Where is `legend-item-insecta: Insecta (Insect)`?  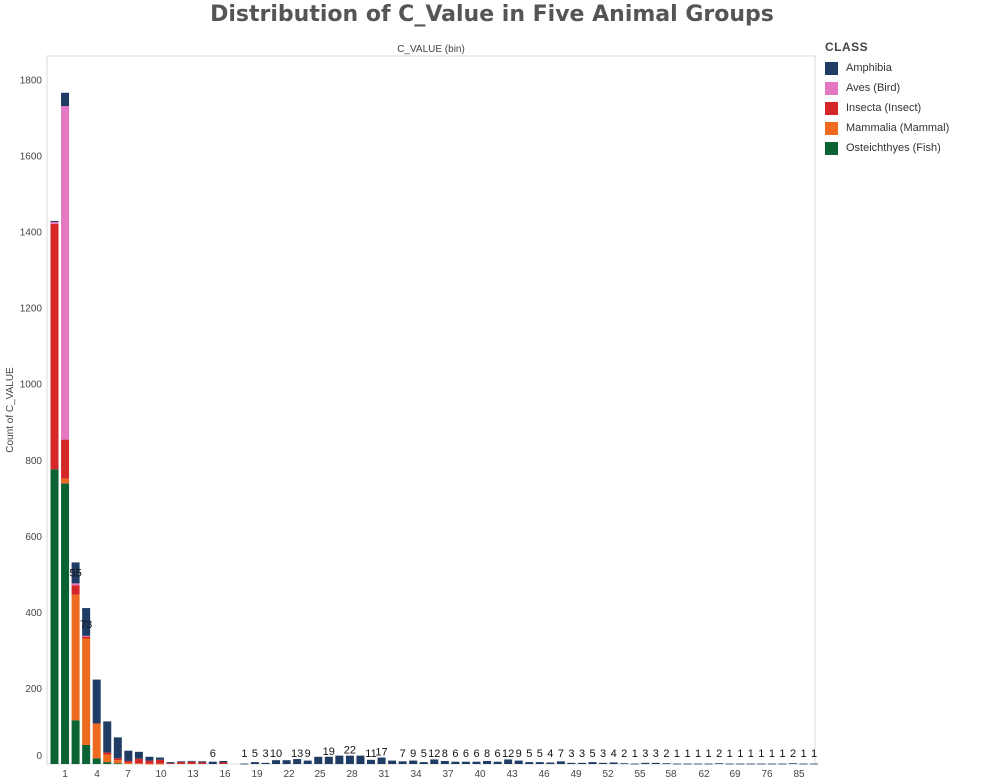 legend-item-insecta: Insecta (Insect) is located at coordinates (902, 108).